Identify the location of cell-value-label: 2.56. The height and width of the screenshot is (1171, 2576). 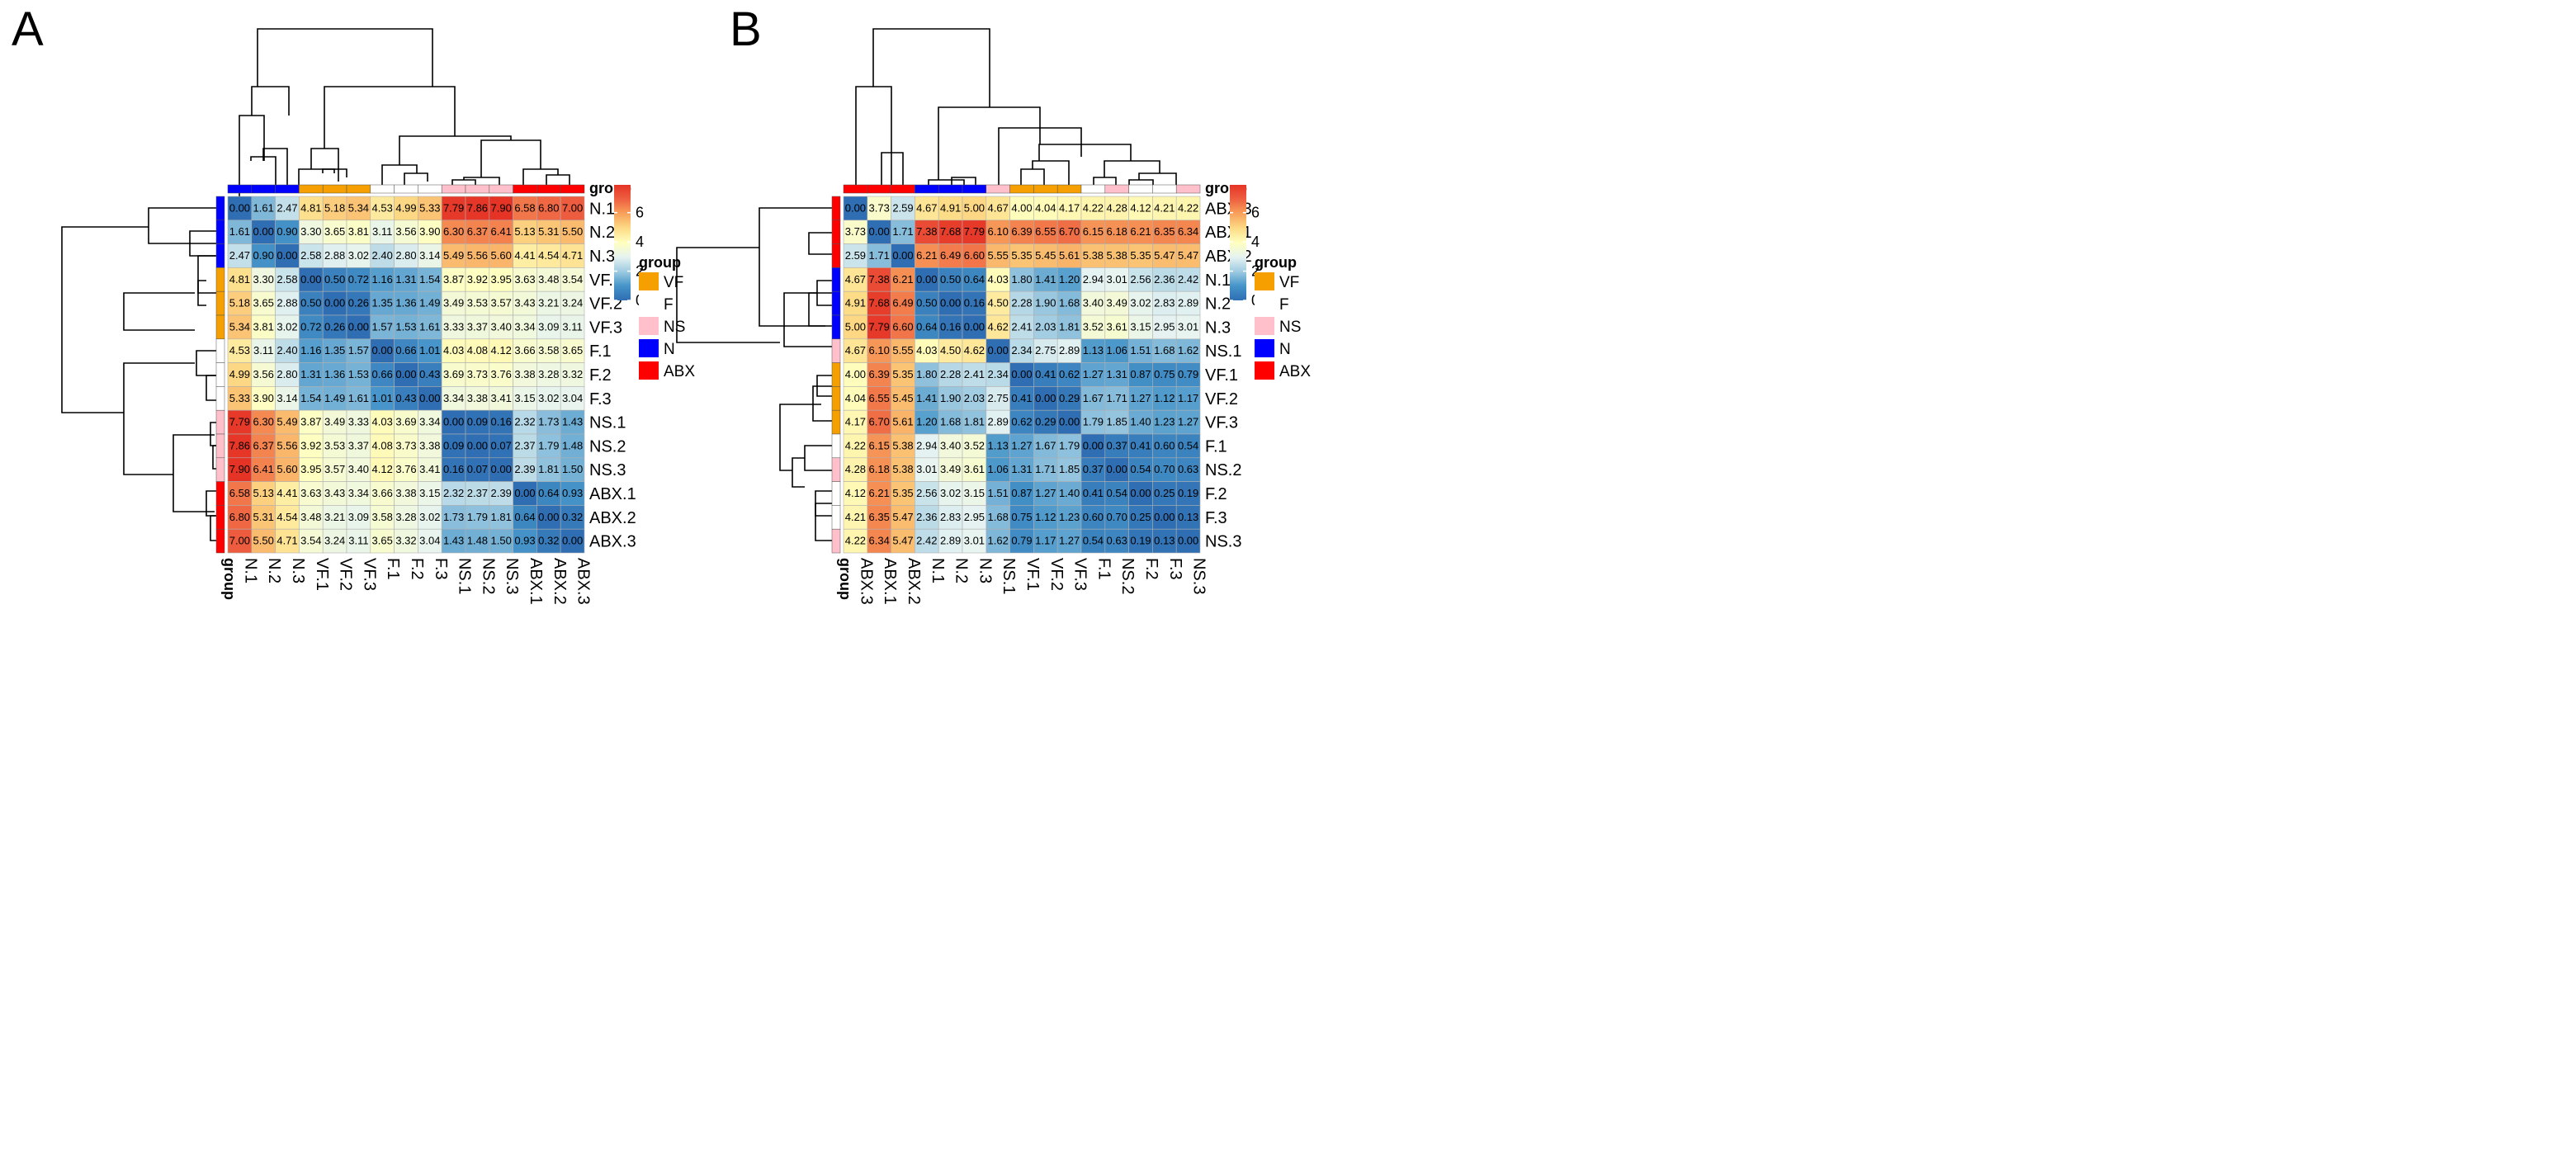
(1140, 279).